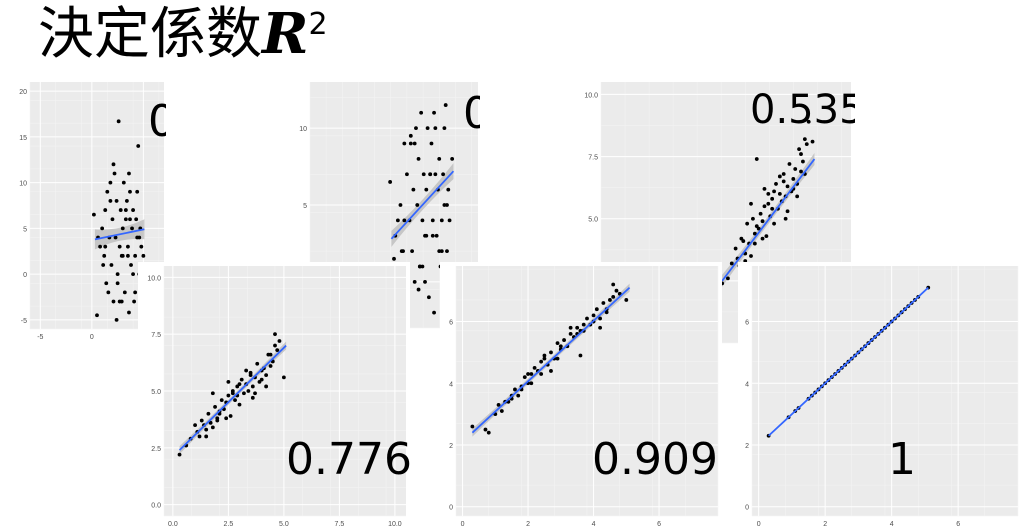 This screenshot has height=532, width=1024. I want to click on r2-value-label: 1, so click(902, 459).